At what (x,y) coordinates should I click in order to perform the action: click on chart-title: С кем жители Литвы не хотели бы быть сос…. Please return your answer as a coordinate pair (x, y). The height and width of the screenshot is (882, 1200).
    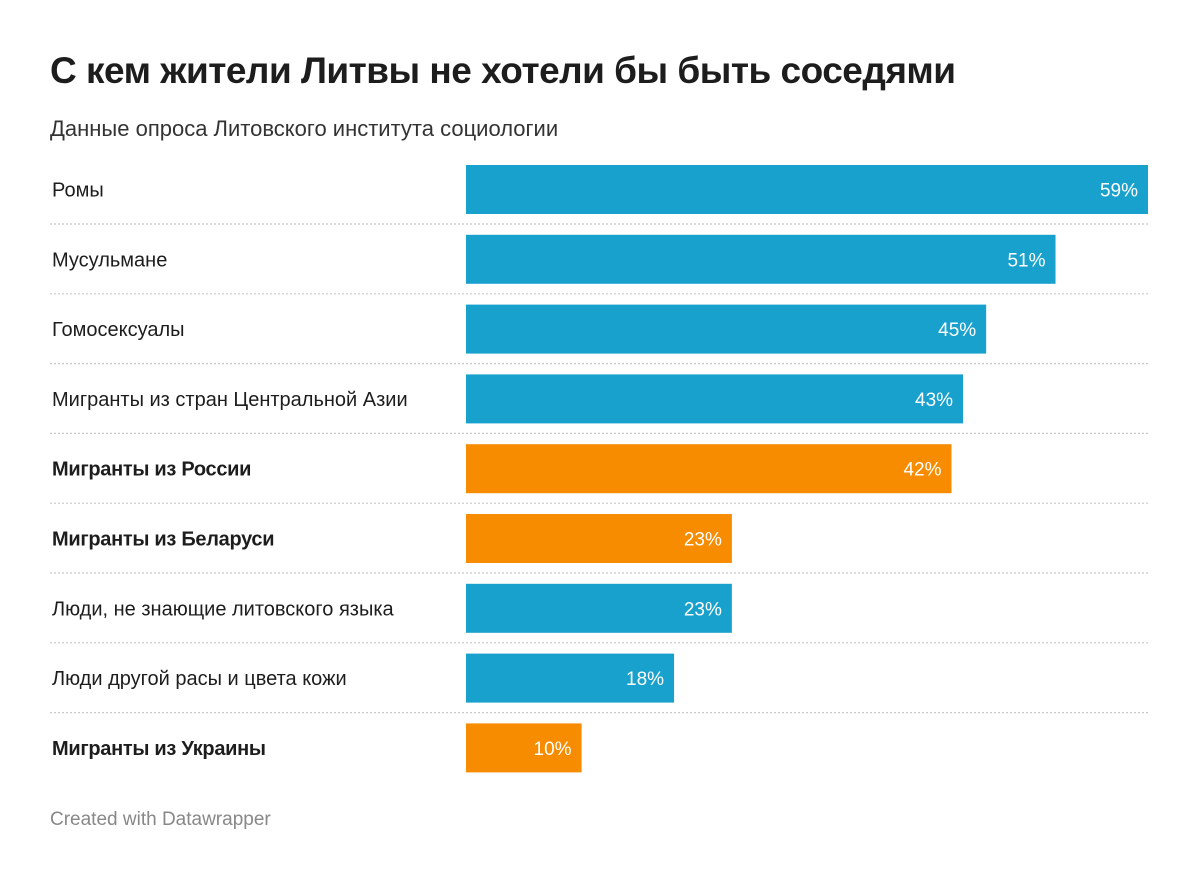
    Looking at the image, I should click on (503, 70).